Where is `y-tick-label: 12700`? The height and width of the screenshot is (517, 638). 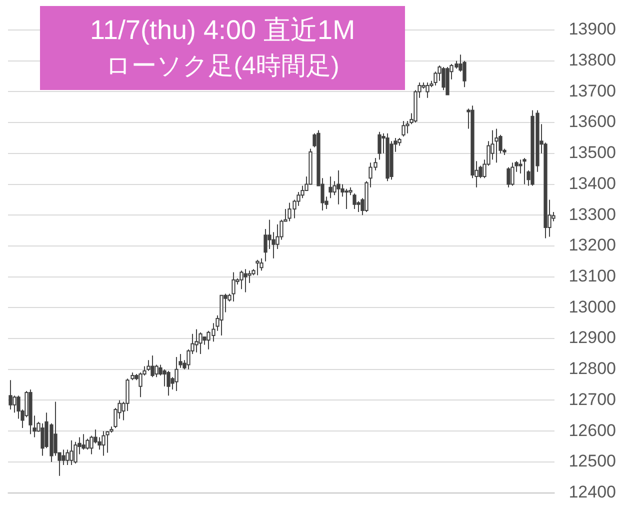
y-tick-label: 12700 is located at coordinates (592, 399).